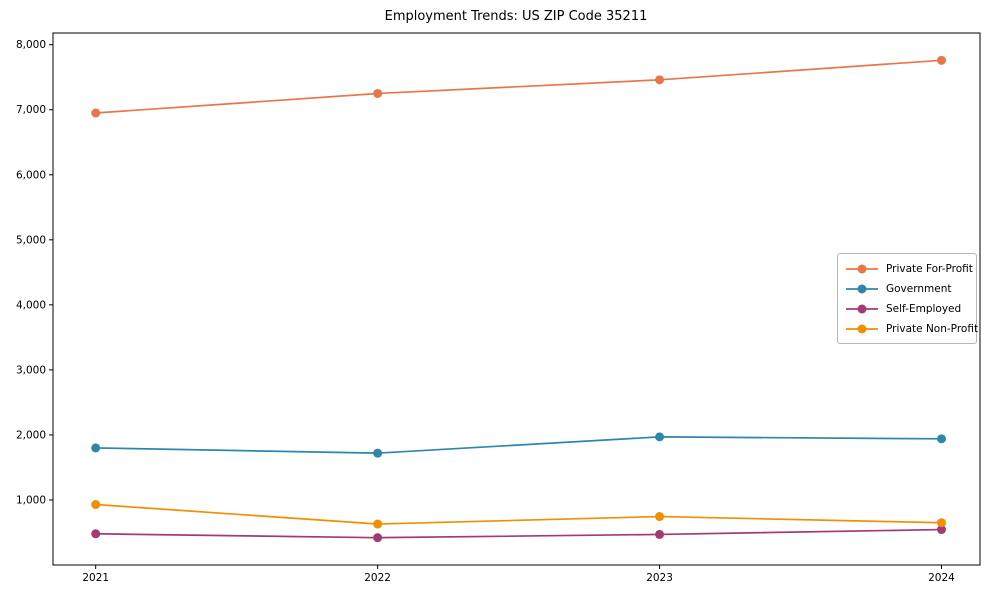  Describe the element at coordinates (378, 538) in the screenshot. I see `data-point-self-employed-2022` at that location.